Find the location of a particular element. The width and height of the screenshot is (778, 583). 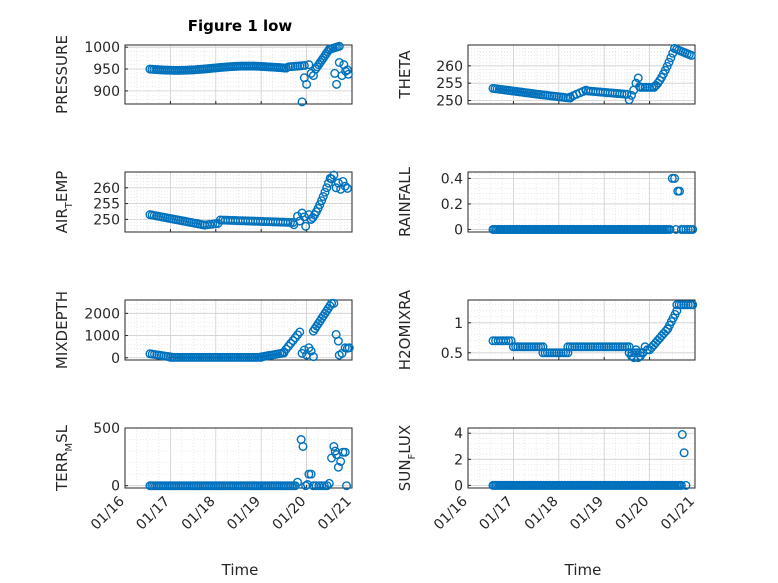

x-tick-label: 01/20 is located at coordinates (633, 514).